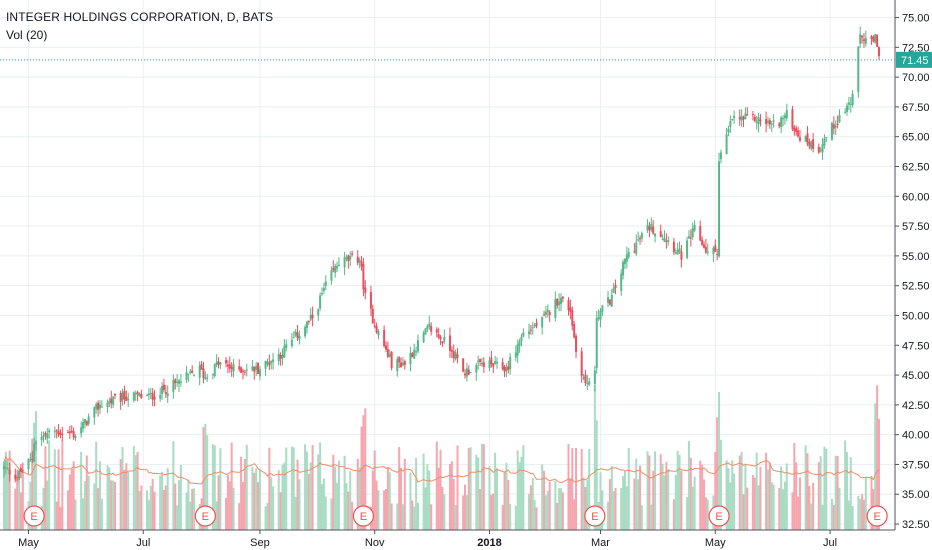 This screenshot has height=550, width=932. What do you see at coordinates (916, 525) in the screenshot?
I see `y-tick-label: 32.50` at bounding box center [916, 525].